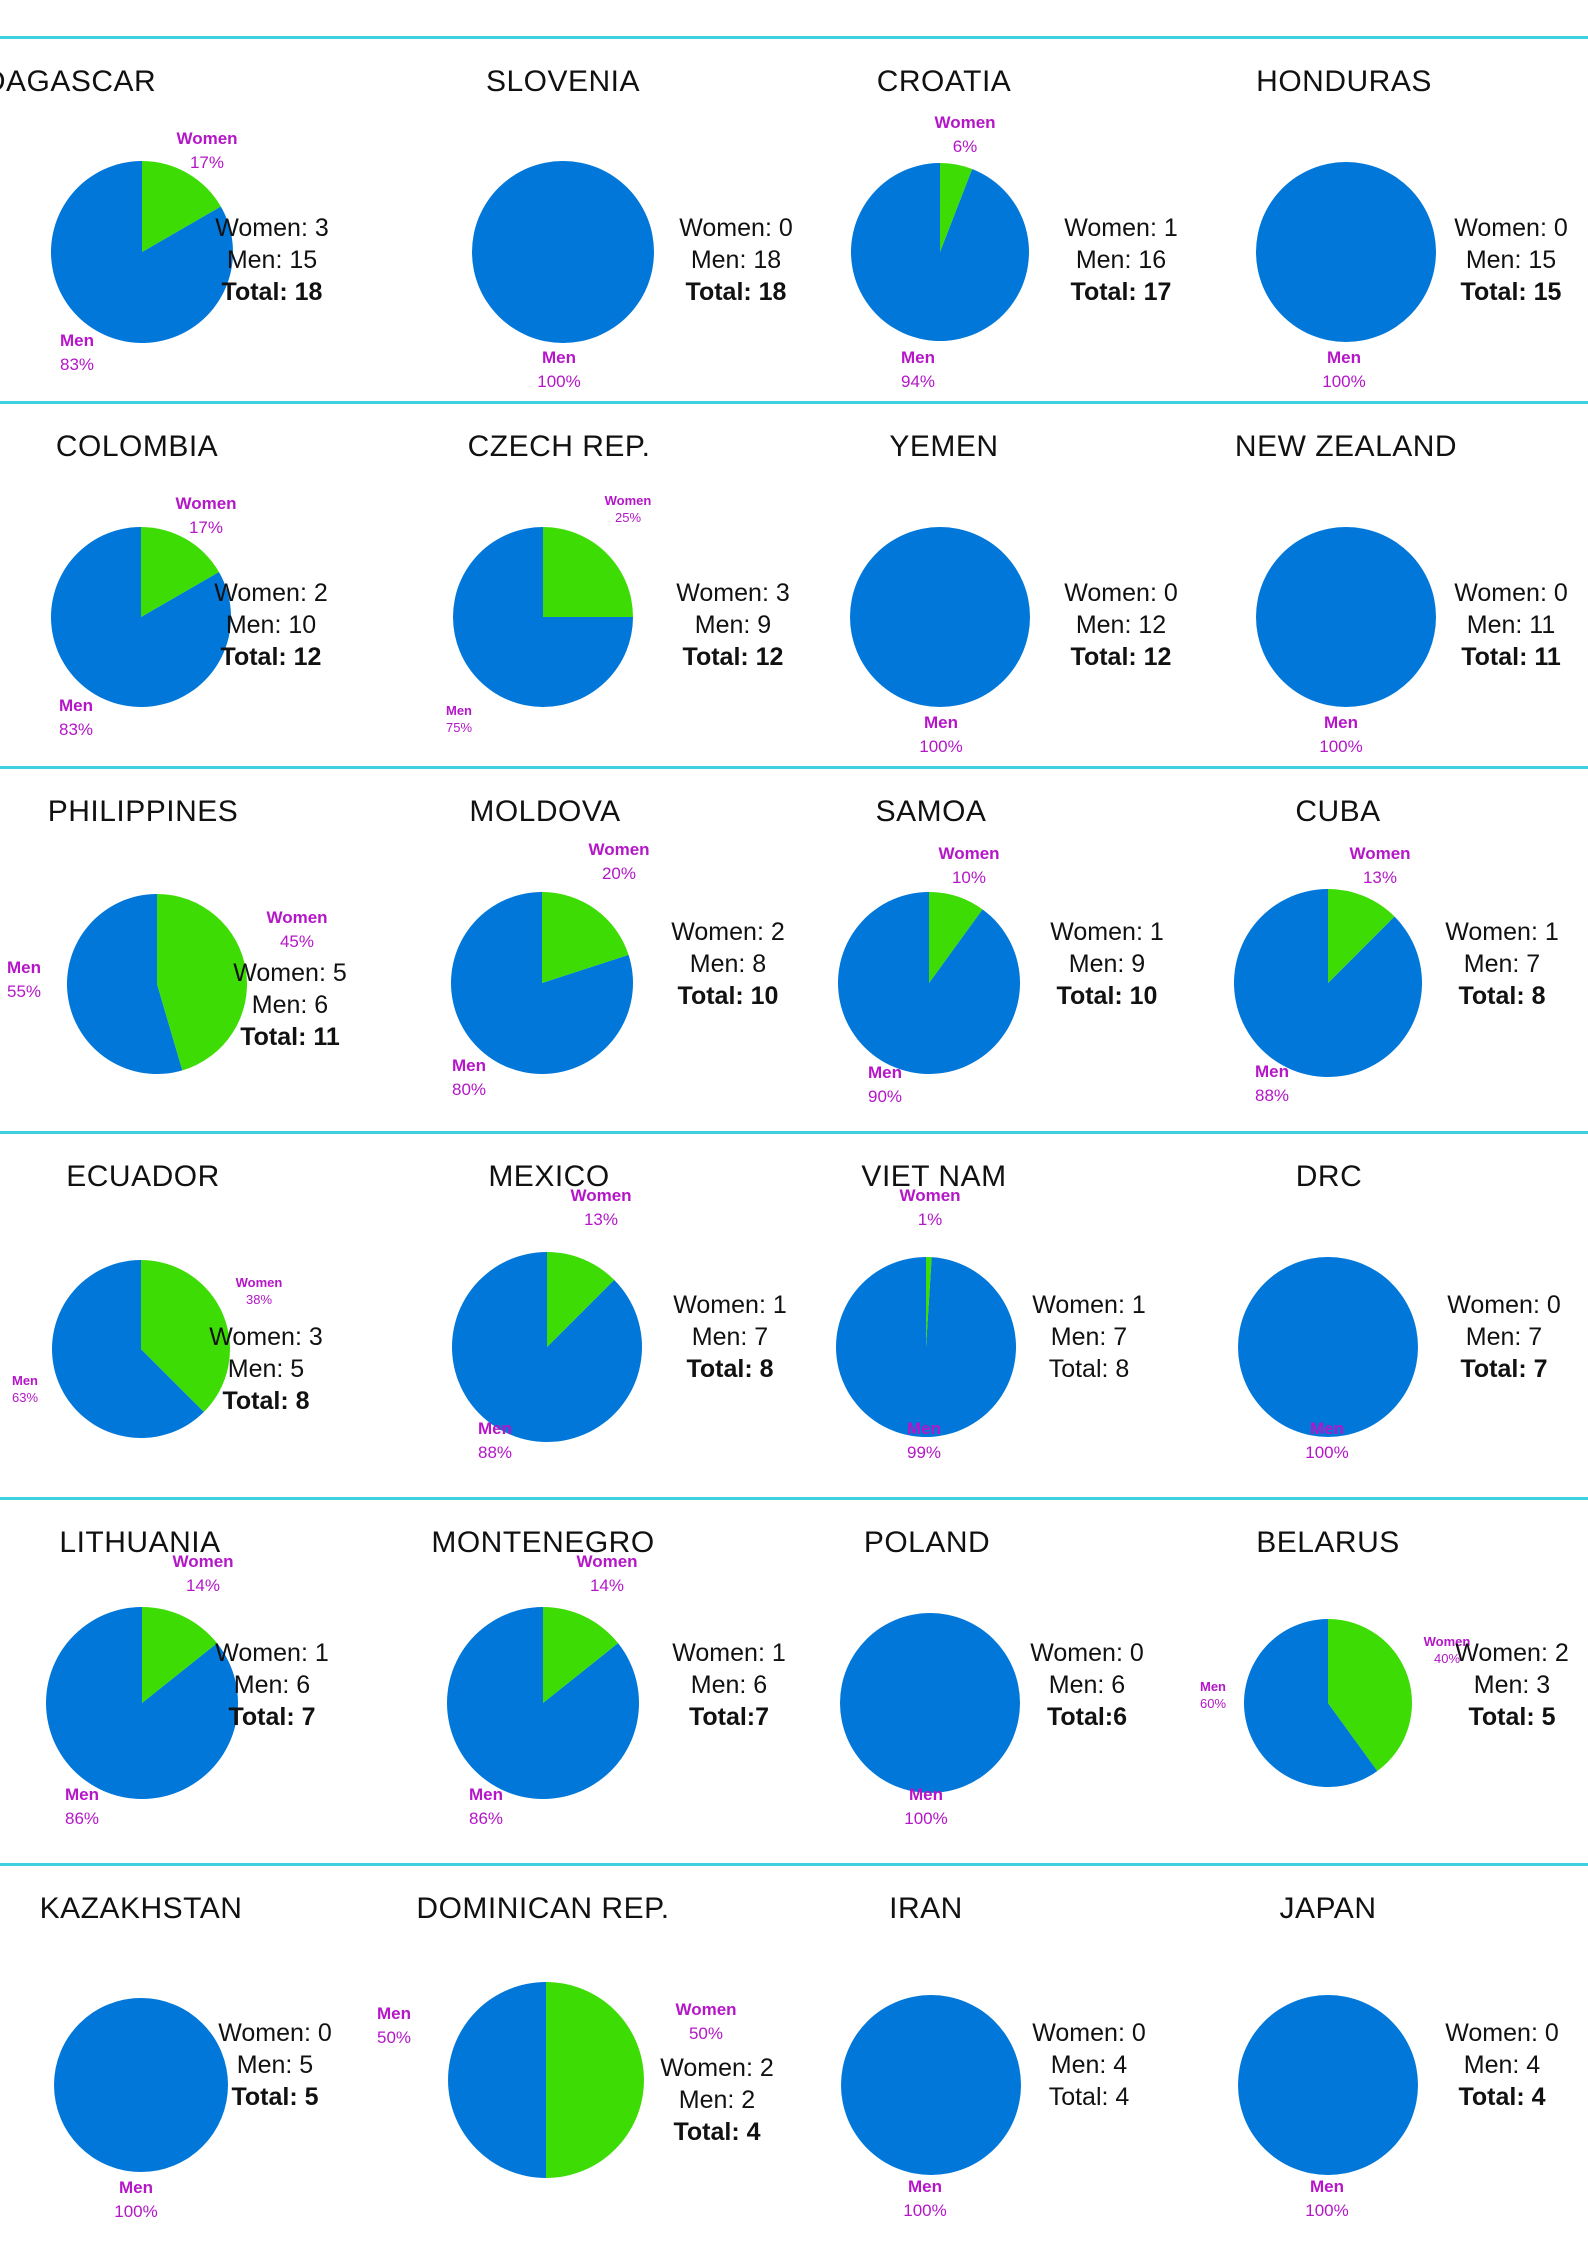 This screenshot has height=2246, width=1588. I want to click on women-slice-label: Women 40%, so click(1447, 1650).